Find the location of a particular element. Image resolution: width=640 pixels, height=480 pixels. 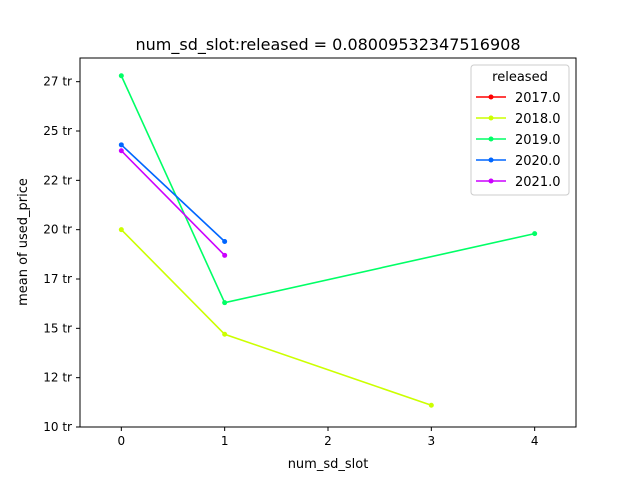

x-axis-ticks: 0 1 2 3 4 is located at coordinates (328, 437).